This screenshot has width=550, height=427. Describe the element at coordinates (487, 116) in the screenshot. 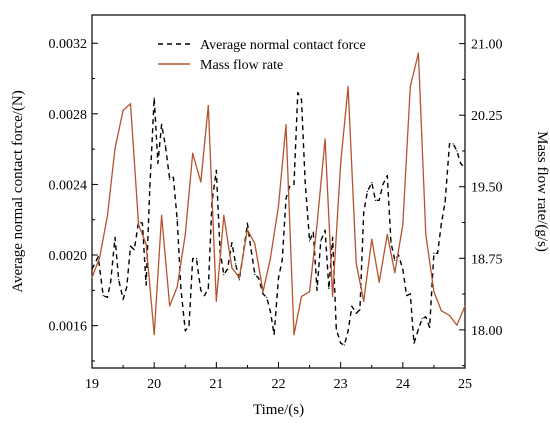

I see `y-right-tick-label: 20.25` at that location.